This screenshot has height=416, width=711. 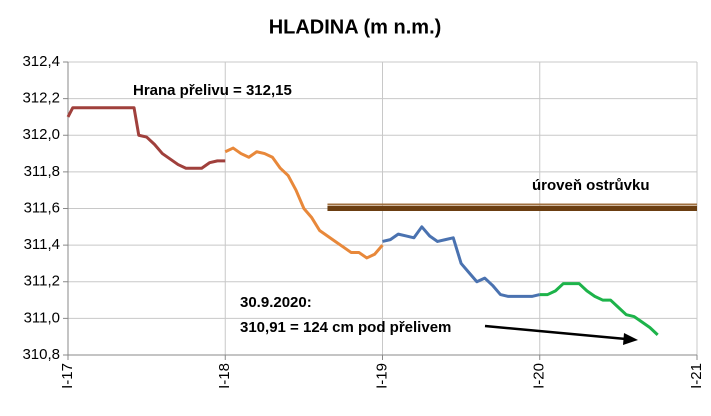 What do you see at coordinates (539, 376) in the screenshot?
I see `x-tick-label: I-20` at bounding box center [539, 376].